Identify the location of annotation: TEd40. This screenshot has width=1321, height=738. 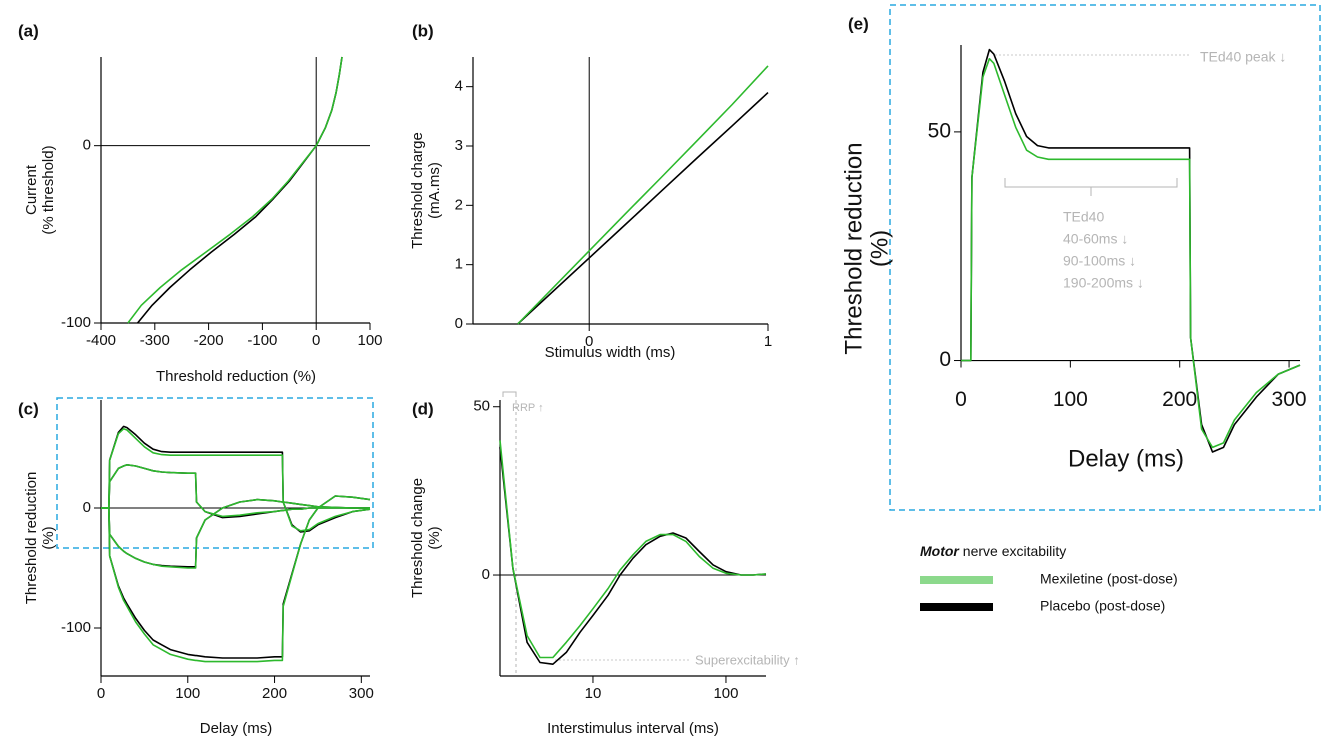
(1083, 217).